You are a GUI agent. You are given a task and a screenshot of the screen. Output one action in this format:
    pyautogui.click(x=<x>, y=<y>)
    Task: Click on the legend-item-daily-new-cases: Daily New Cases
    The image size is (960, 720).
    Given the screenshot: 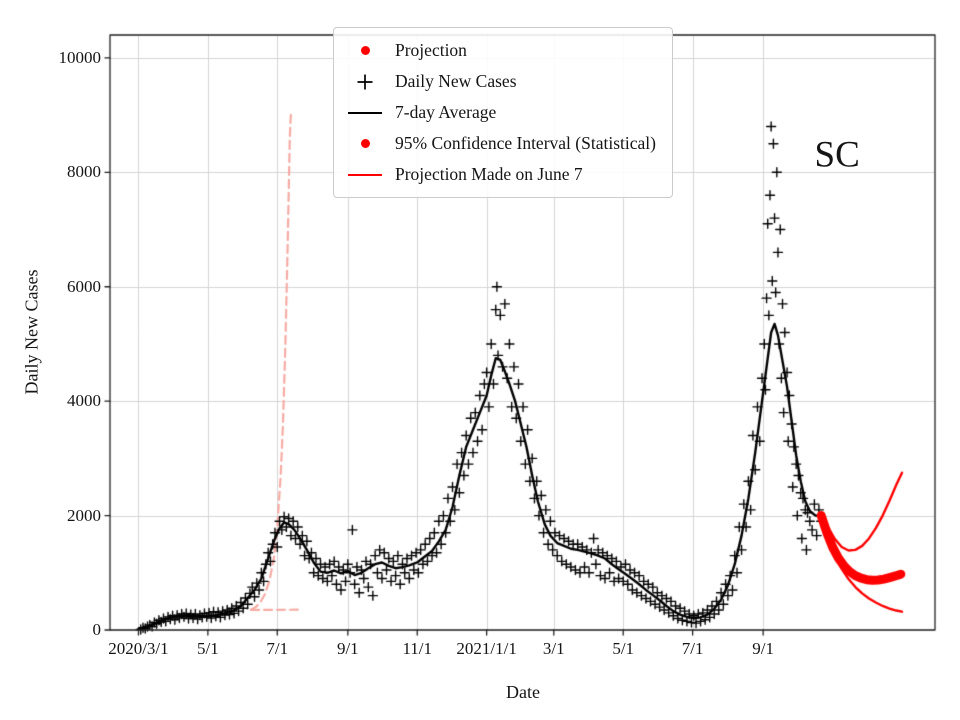 What is the action you would take?
    pyautogui.click(x=500, y=81)
    